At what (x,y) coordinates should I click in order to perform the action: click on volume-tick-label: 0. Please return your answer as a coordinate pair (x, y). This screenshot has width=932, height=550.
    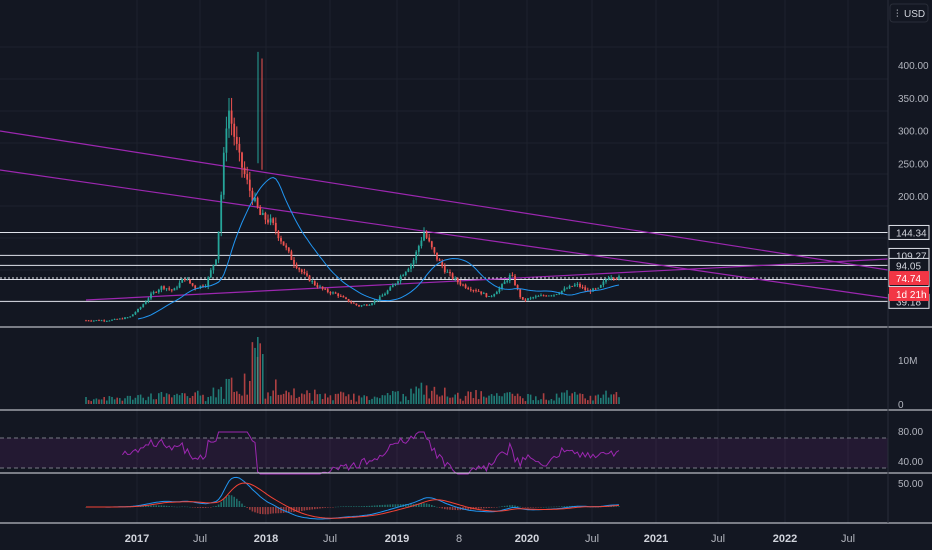
    Looking at the image, I should click on (901, 405).